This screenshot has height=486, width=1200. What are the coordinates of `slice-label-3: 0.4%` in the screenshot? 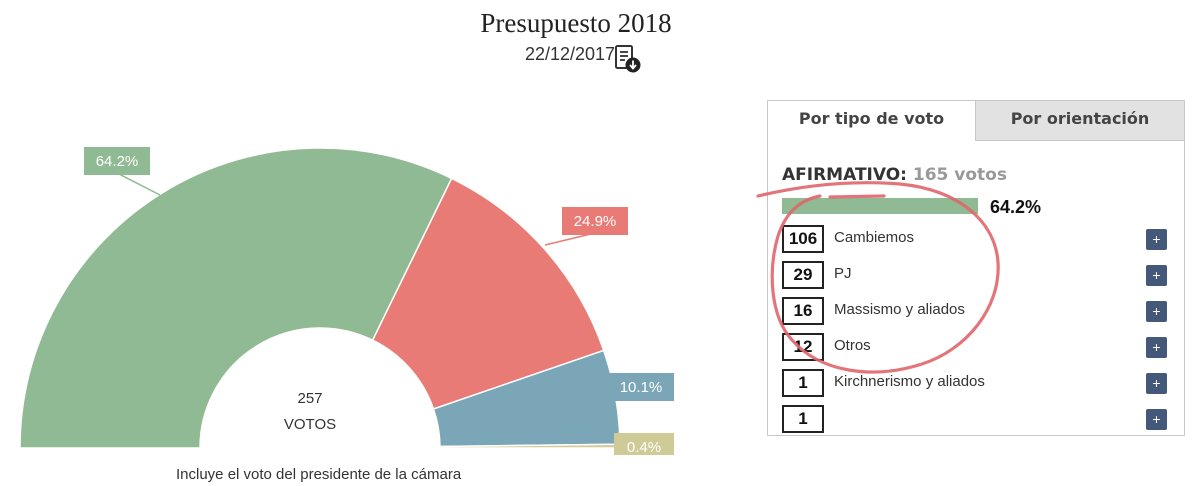 It's located at (644, 447).